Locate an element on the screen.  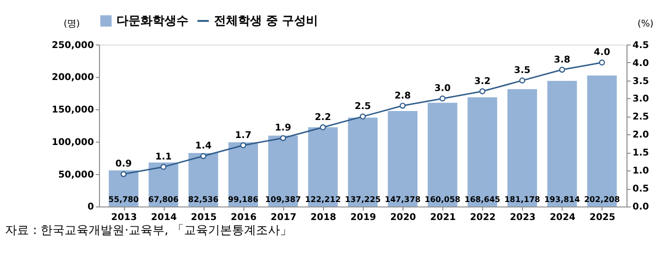
data-label: 3.2 is located at coordinates (482, 81).